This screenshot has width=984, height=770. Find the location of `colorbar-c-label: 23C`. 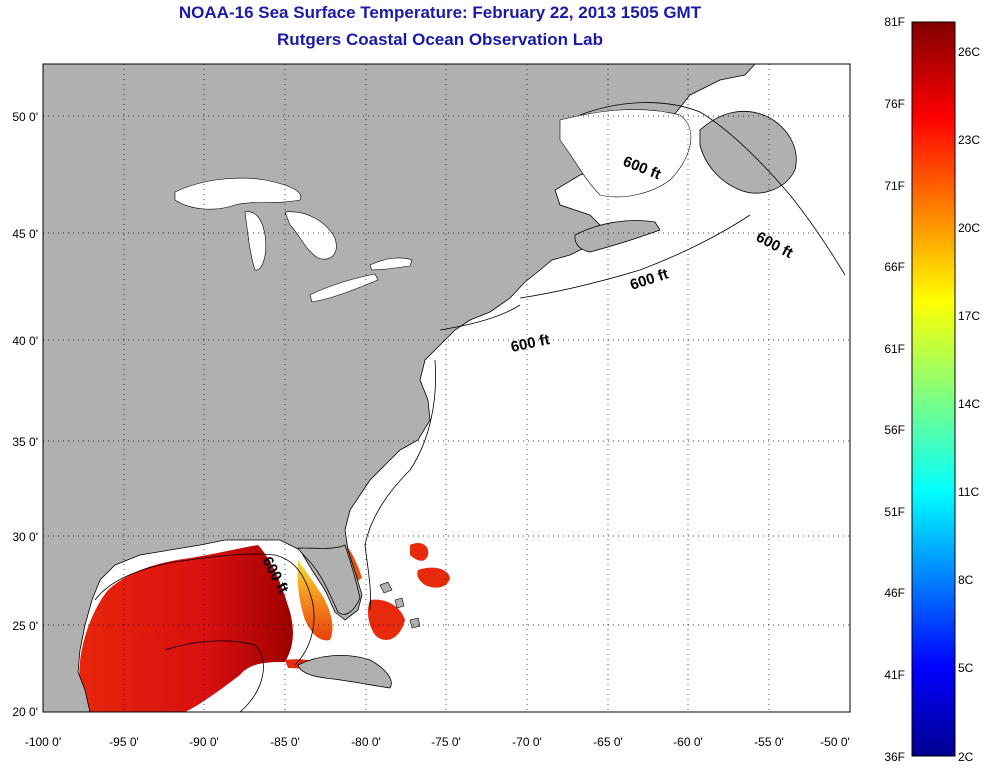

colorbar-c-label: 23C is located at coordinates (969, 140).